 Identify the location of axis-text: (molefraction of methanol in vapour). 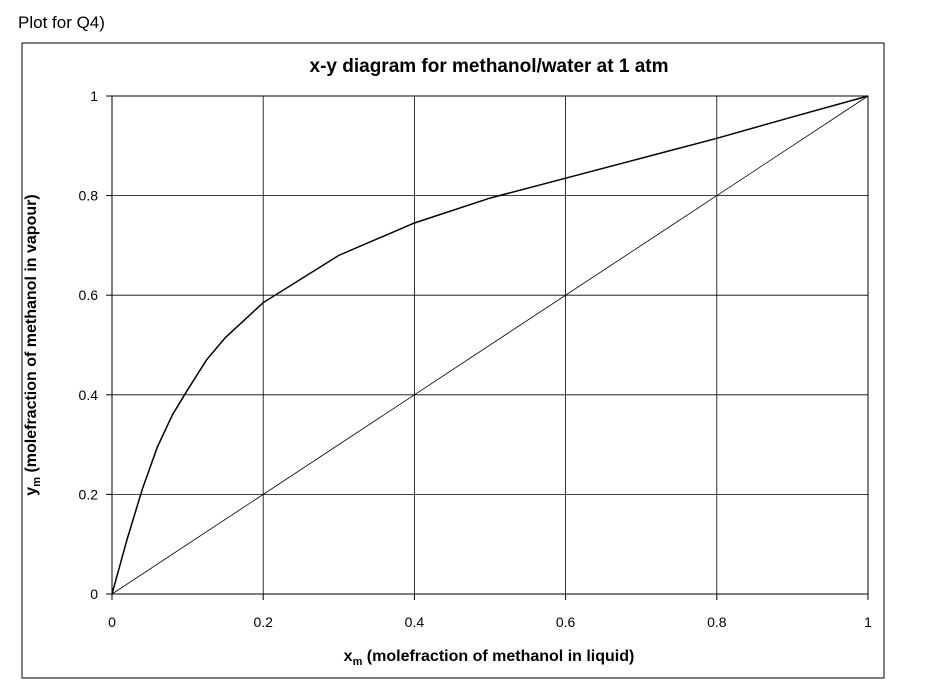
(31, 333).